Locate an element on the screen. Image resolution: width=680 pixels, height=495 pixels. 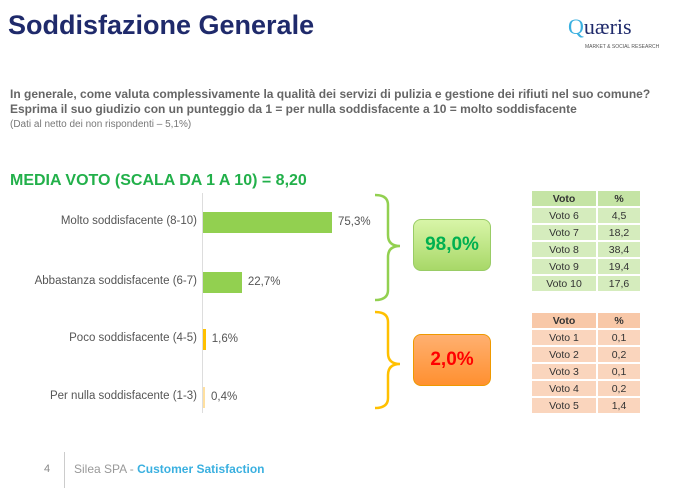
table-row: Voto 3 0,1 is located at coordinates (586, 371).